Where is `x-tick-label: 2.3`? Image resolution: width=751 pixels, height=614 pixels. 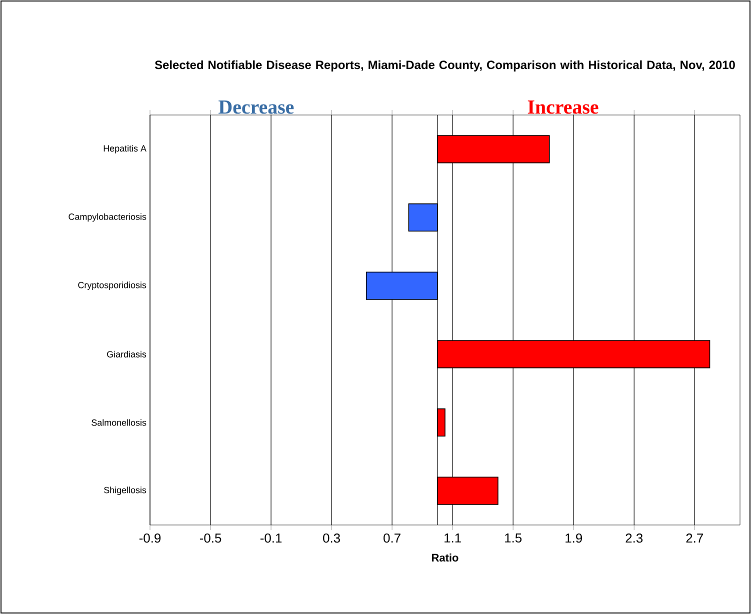 x-tick-label: 2.3 is located at coordinates (634, 538).